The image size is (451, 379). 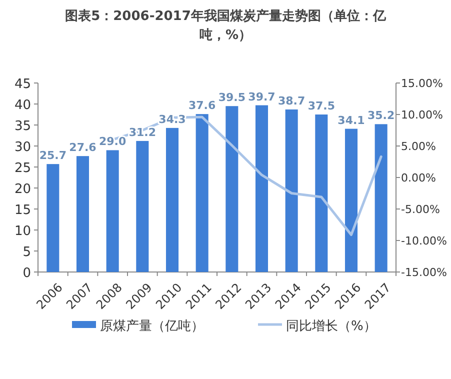 What do you see at coordinates (152, 326) in the screenshot?
I see `legend-label: 原煤产量（亿吨）` at bounding box center [152, 326].